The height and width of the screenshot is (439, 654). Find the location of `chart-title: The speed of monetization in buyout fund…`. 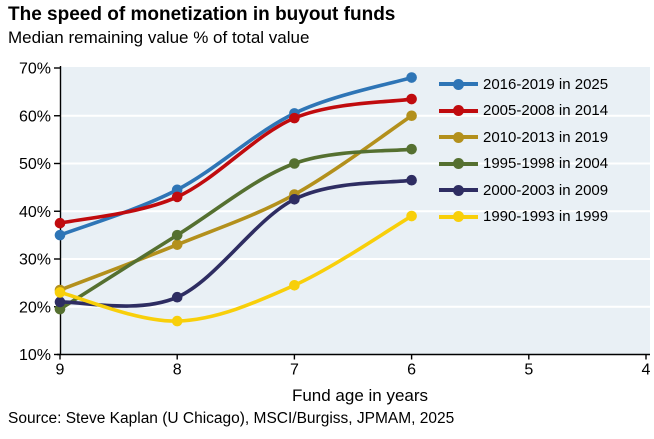

chart-title: The speed of monetization in buyout fund… is located at coordinates (202, 14).